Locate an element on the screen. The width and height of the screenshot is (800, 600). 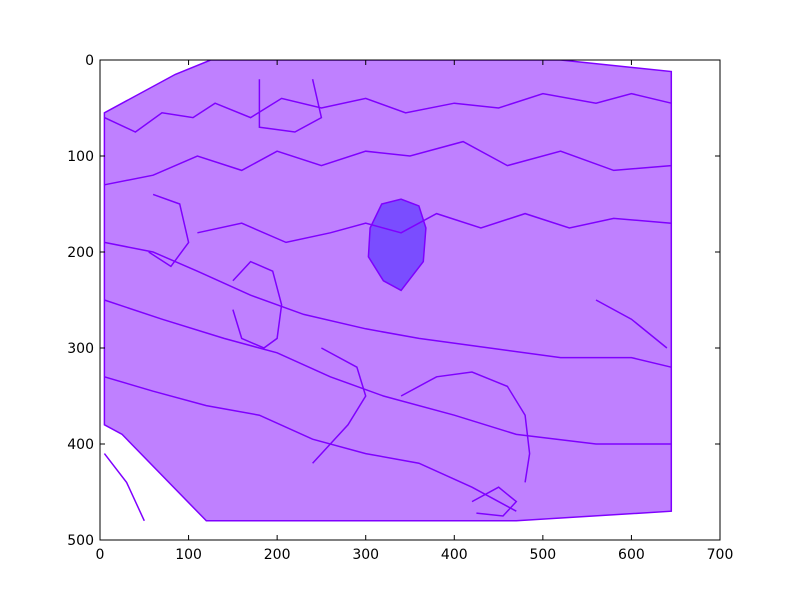
y-tick-label: 200 is located at coordinates (80, 253).